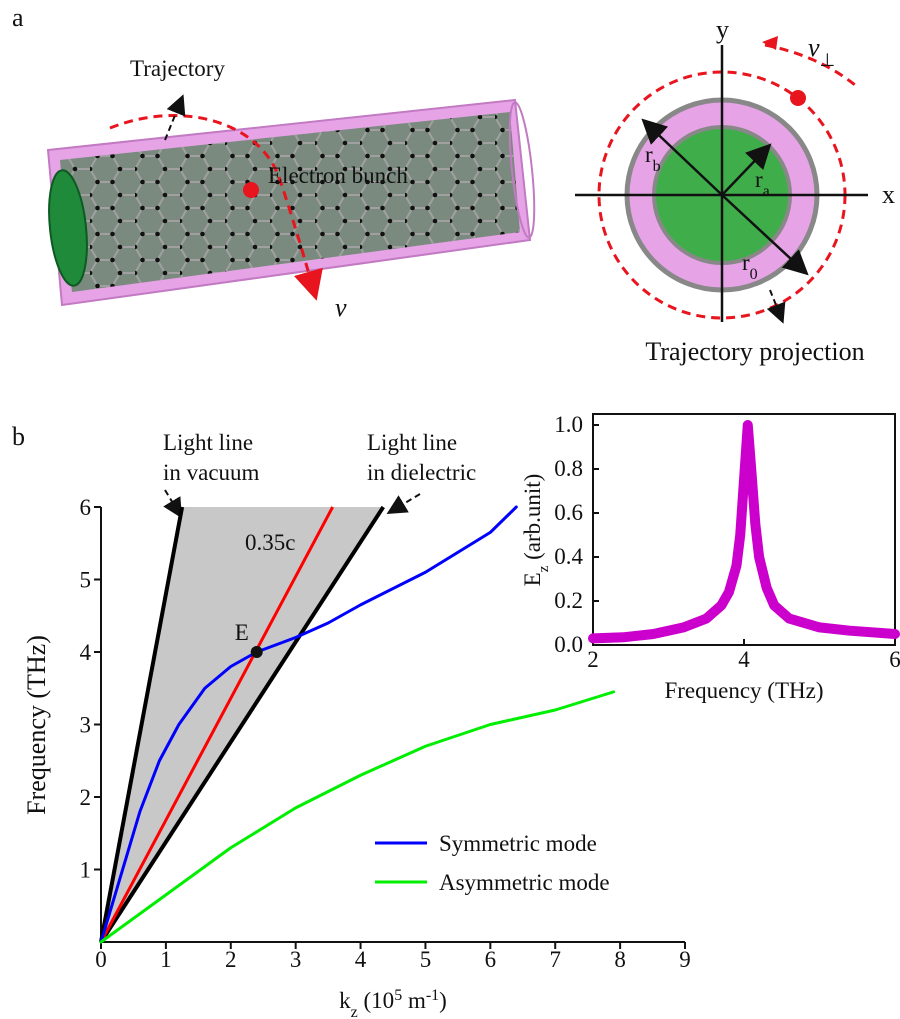  I want to click on label: Trajectory projection, so click(754, 351).